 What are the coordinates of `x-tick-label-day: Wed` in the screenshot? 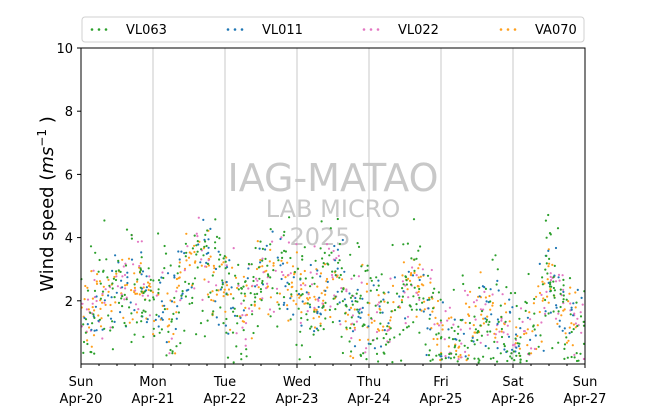 It's located at (297, 382).